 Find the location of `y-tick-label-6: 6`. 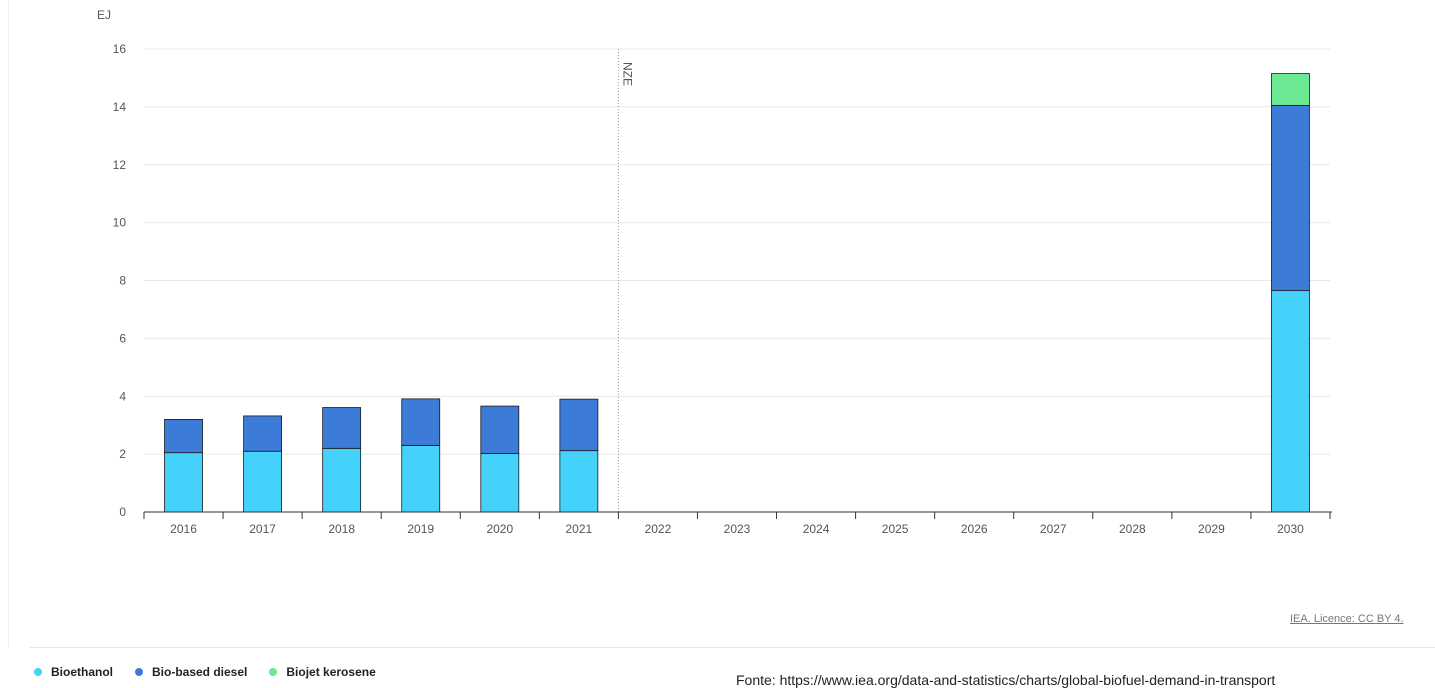

y-tick-label-6: 6 is located at coordinates (122, 338).